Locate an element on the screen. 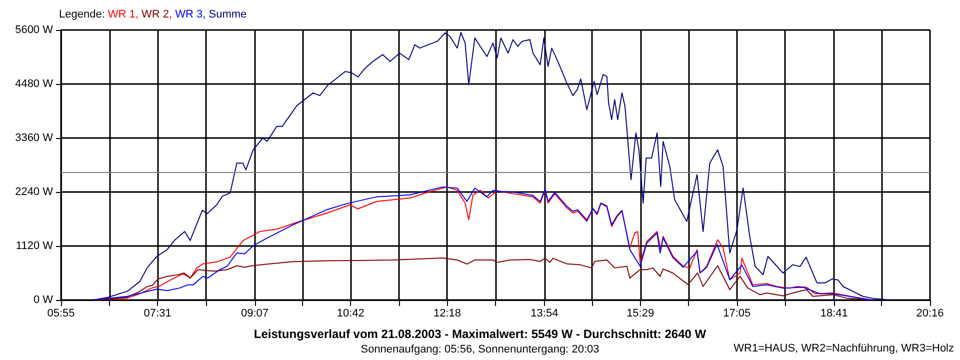 The height and width of the screenshot is (360, 960). x-tick-label: 09:07 is located at coordinates (255, 314).